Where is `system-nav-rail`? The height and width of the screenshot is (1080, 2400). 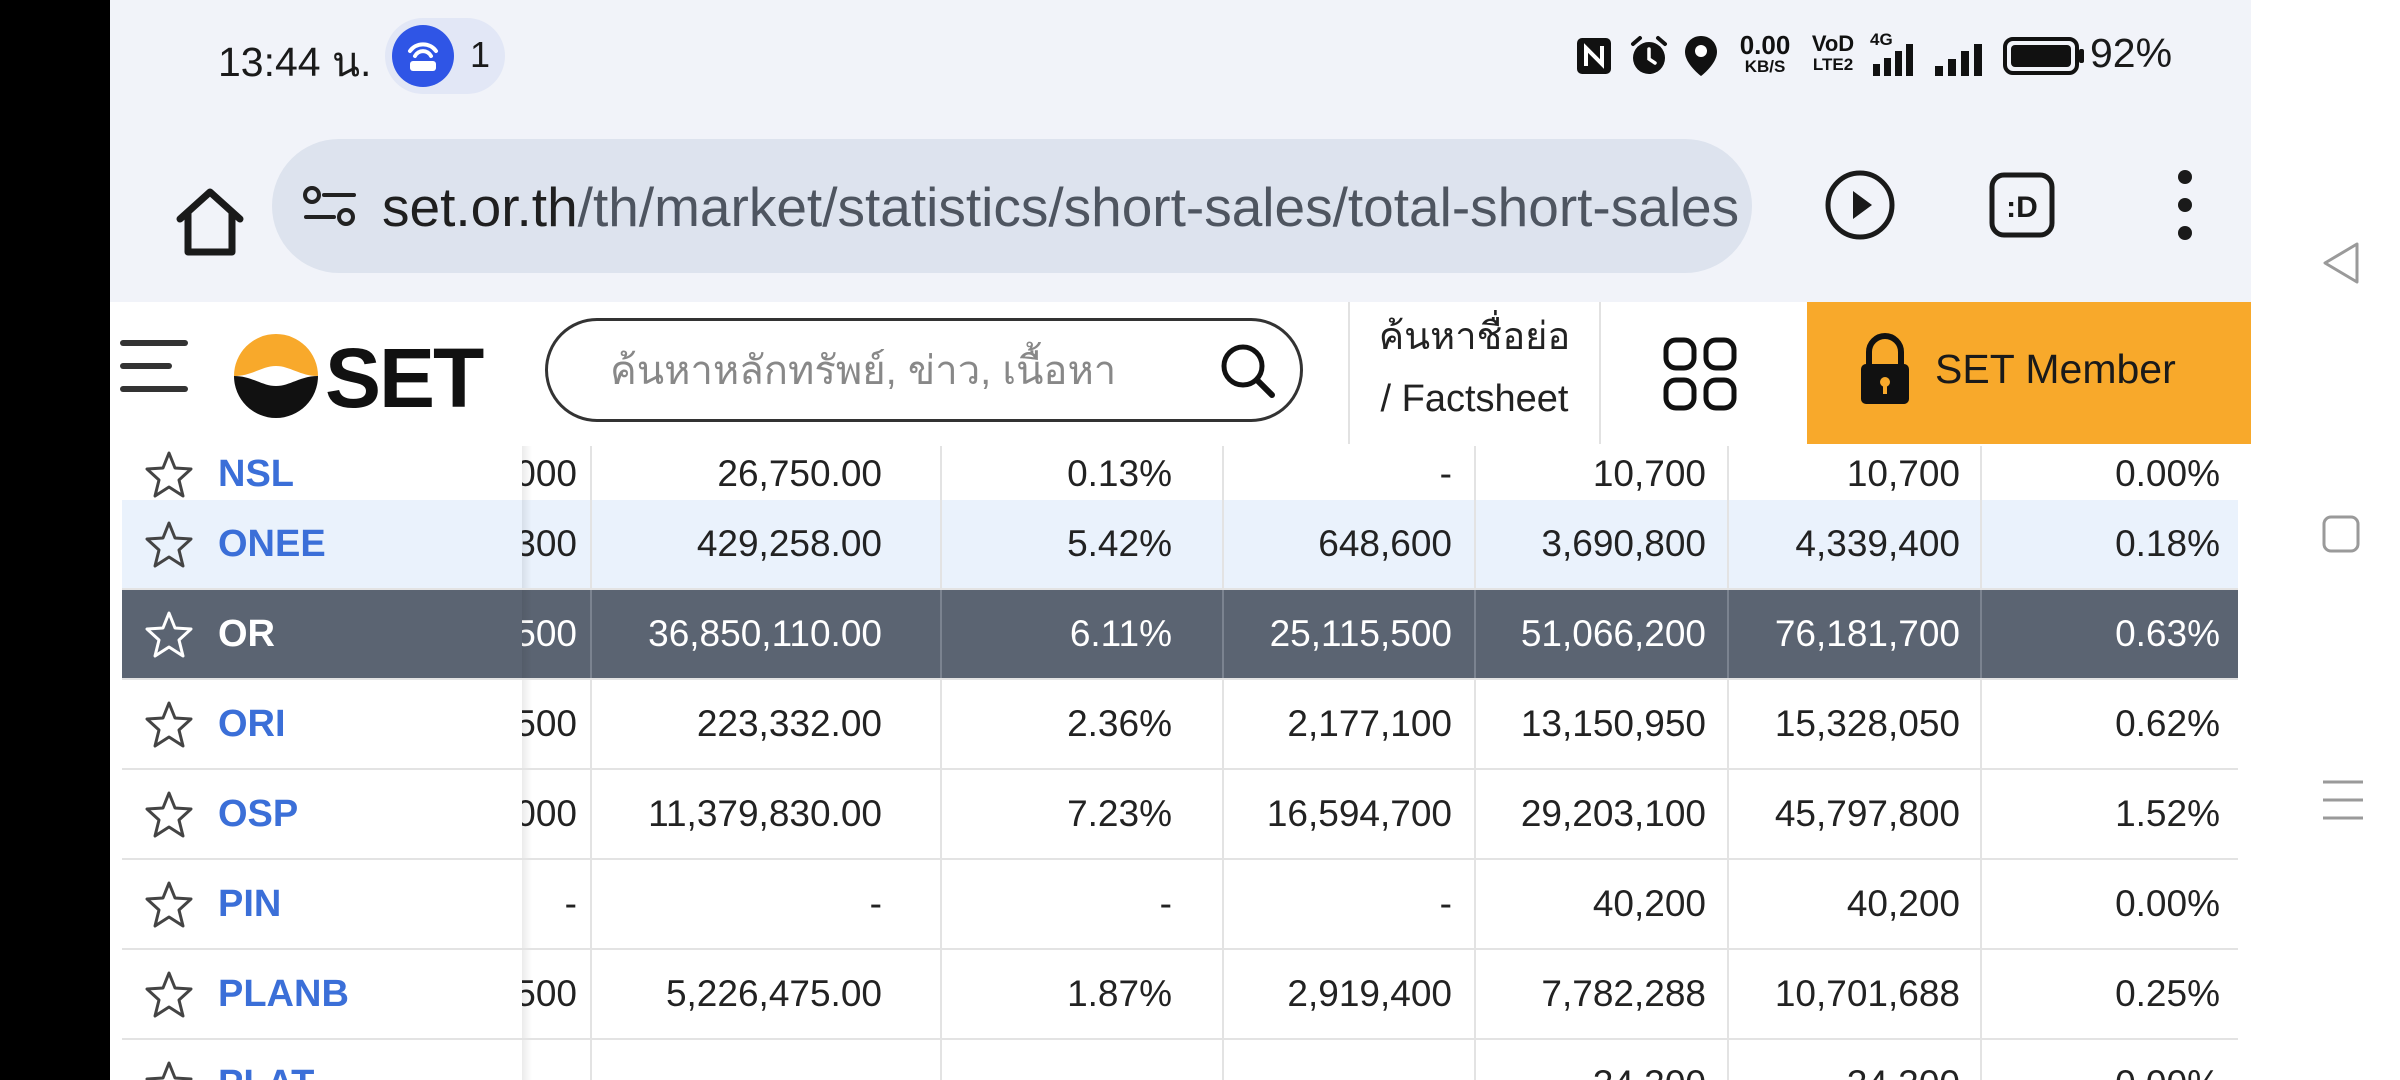
system-nav-rail is located at coordinates (2325, 540).